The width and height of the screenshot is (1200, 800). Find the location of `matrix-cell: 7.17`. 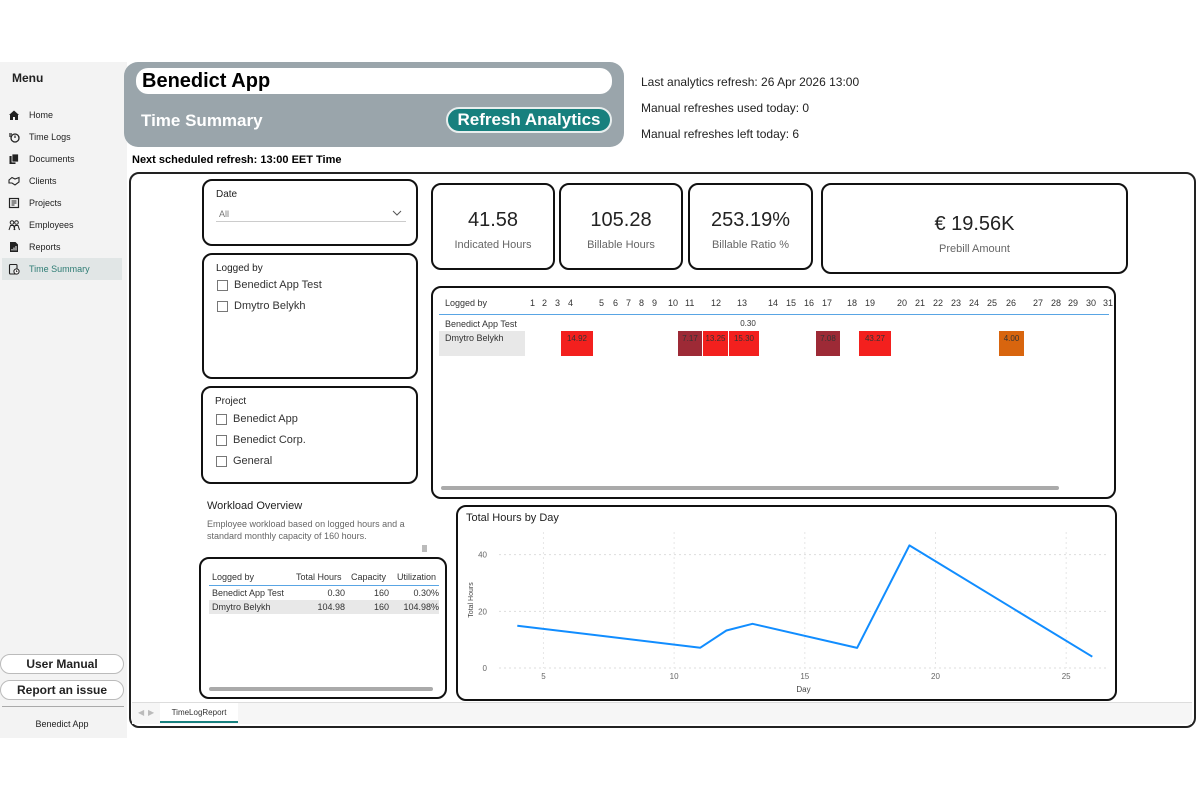

matrix-cell: 7.17 is located at coordinates (690, 343).